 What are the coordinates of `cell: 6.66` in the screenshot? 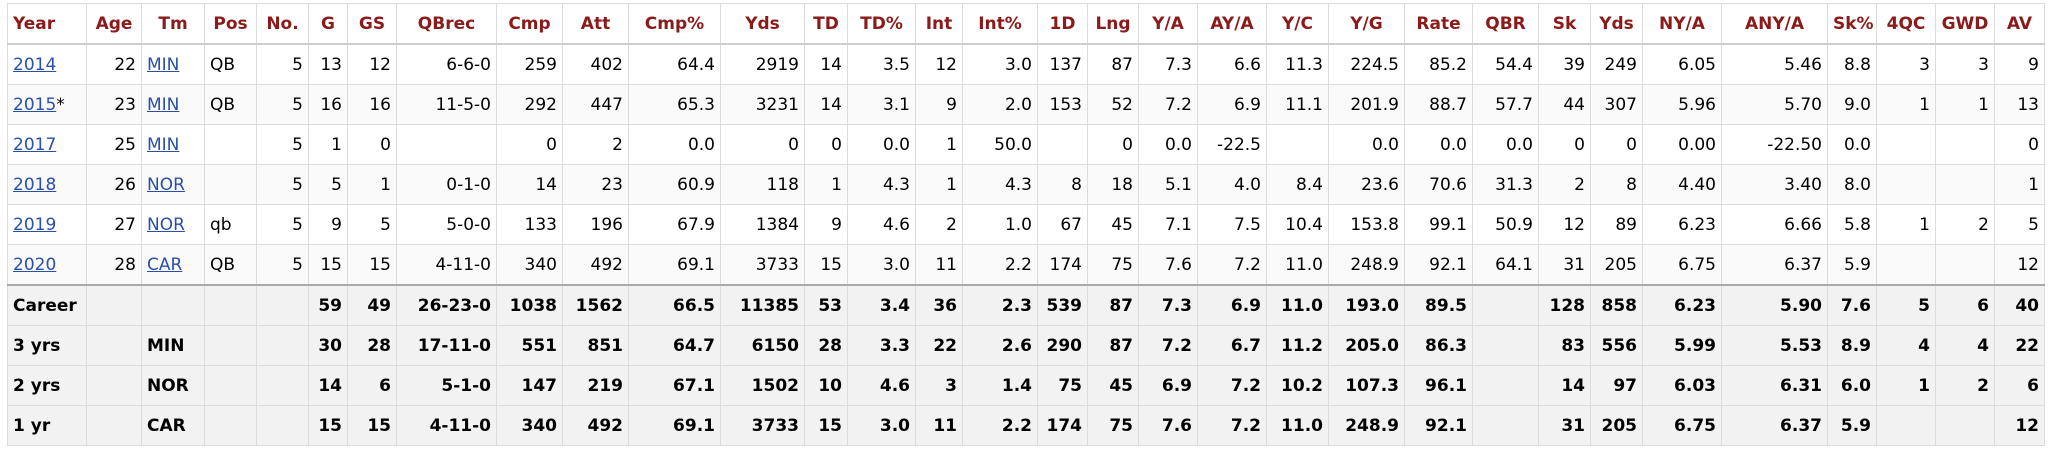 It's located at (1774, 224).